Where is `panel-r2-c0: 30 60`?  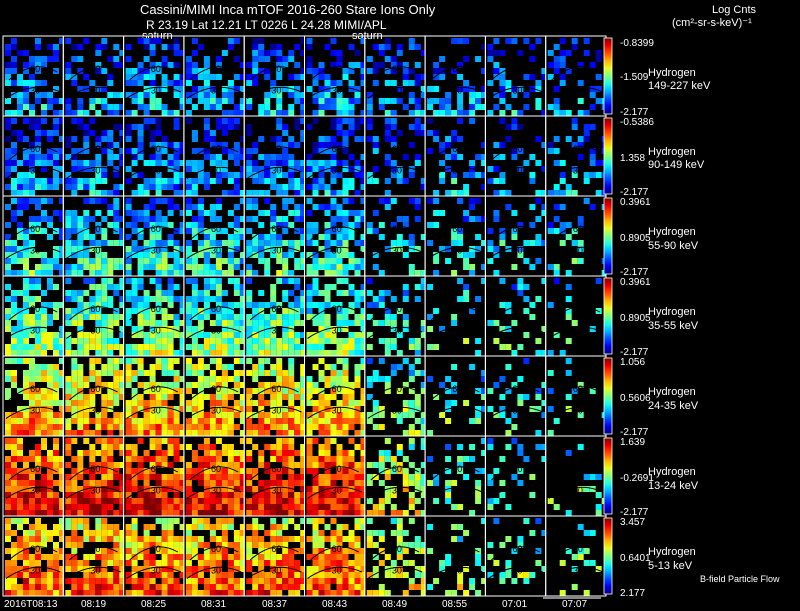 panel-r2-c0: 30 60 is located at coordinates (35, 237).